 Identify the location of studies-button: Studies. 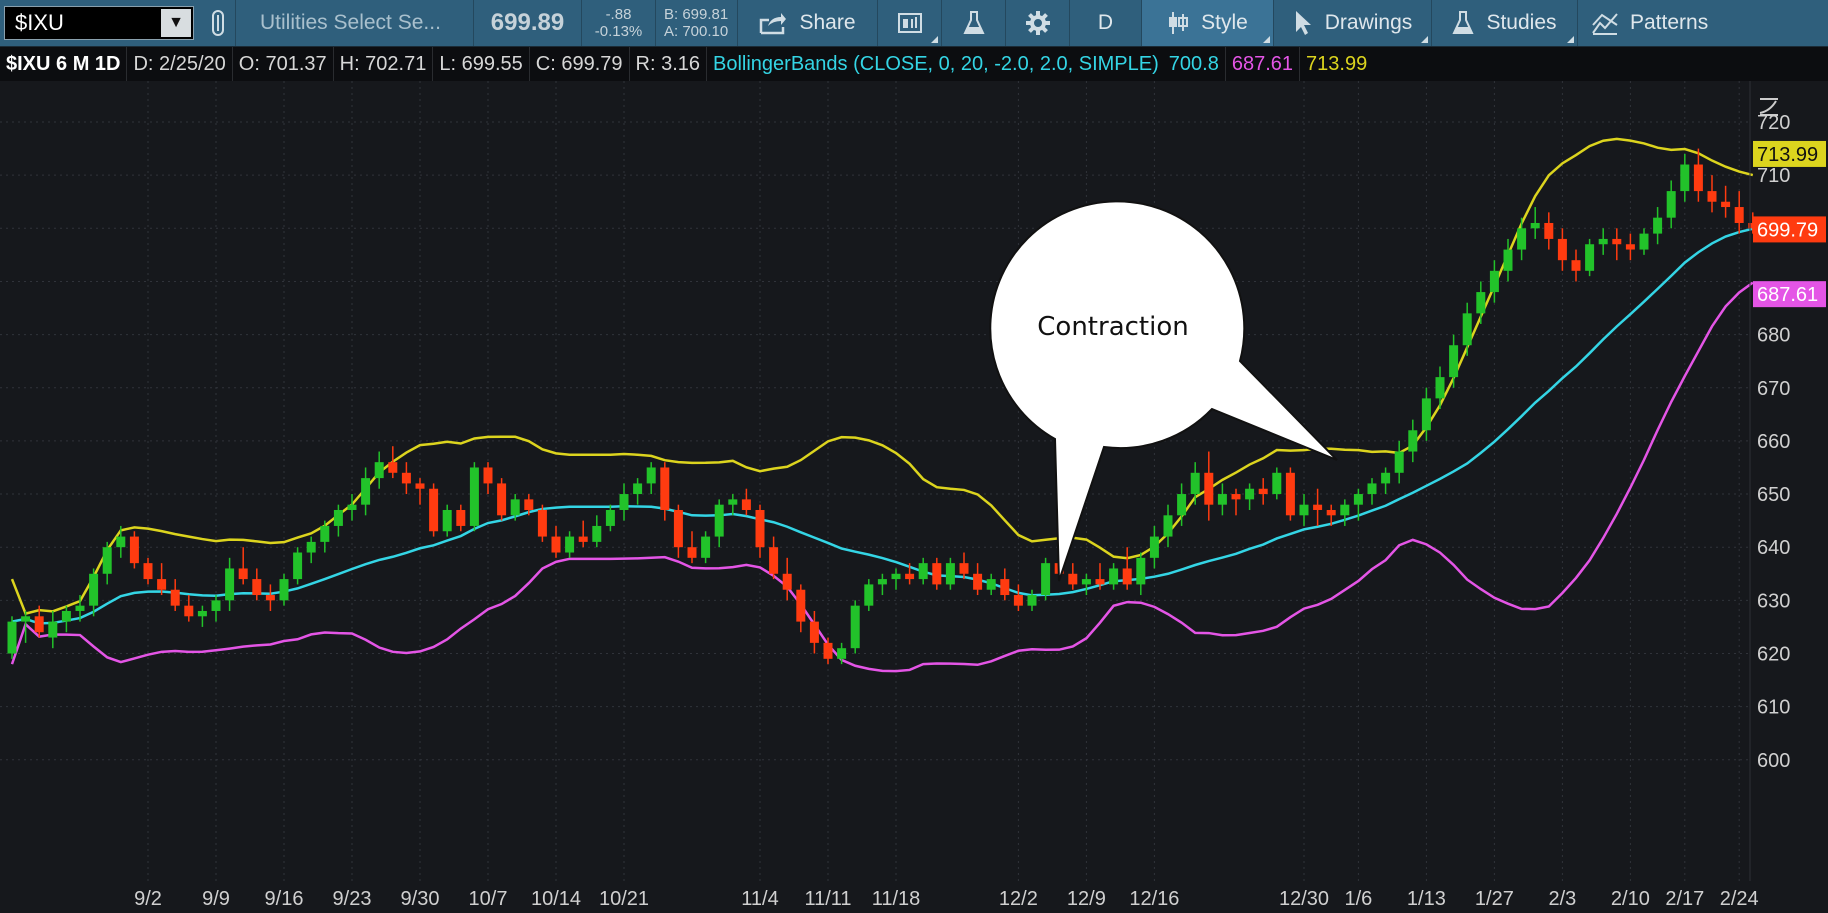
(1505, 23).